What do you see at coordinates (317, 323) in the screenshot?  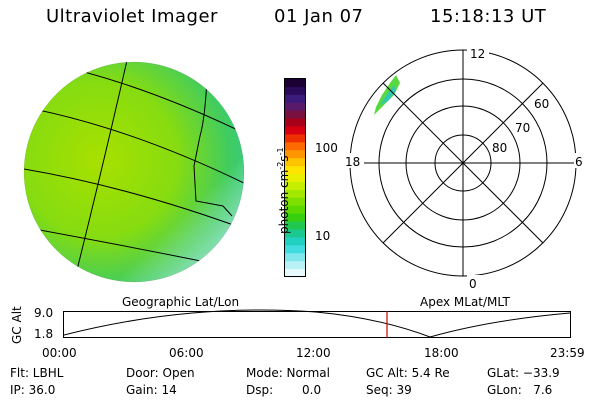 I see `altitude-timeline` at bounding box center [317, 323].